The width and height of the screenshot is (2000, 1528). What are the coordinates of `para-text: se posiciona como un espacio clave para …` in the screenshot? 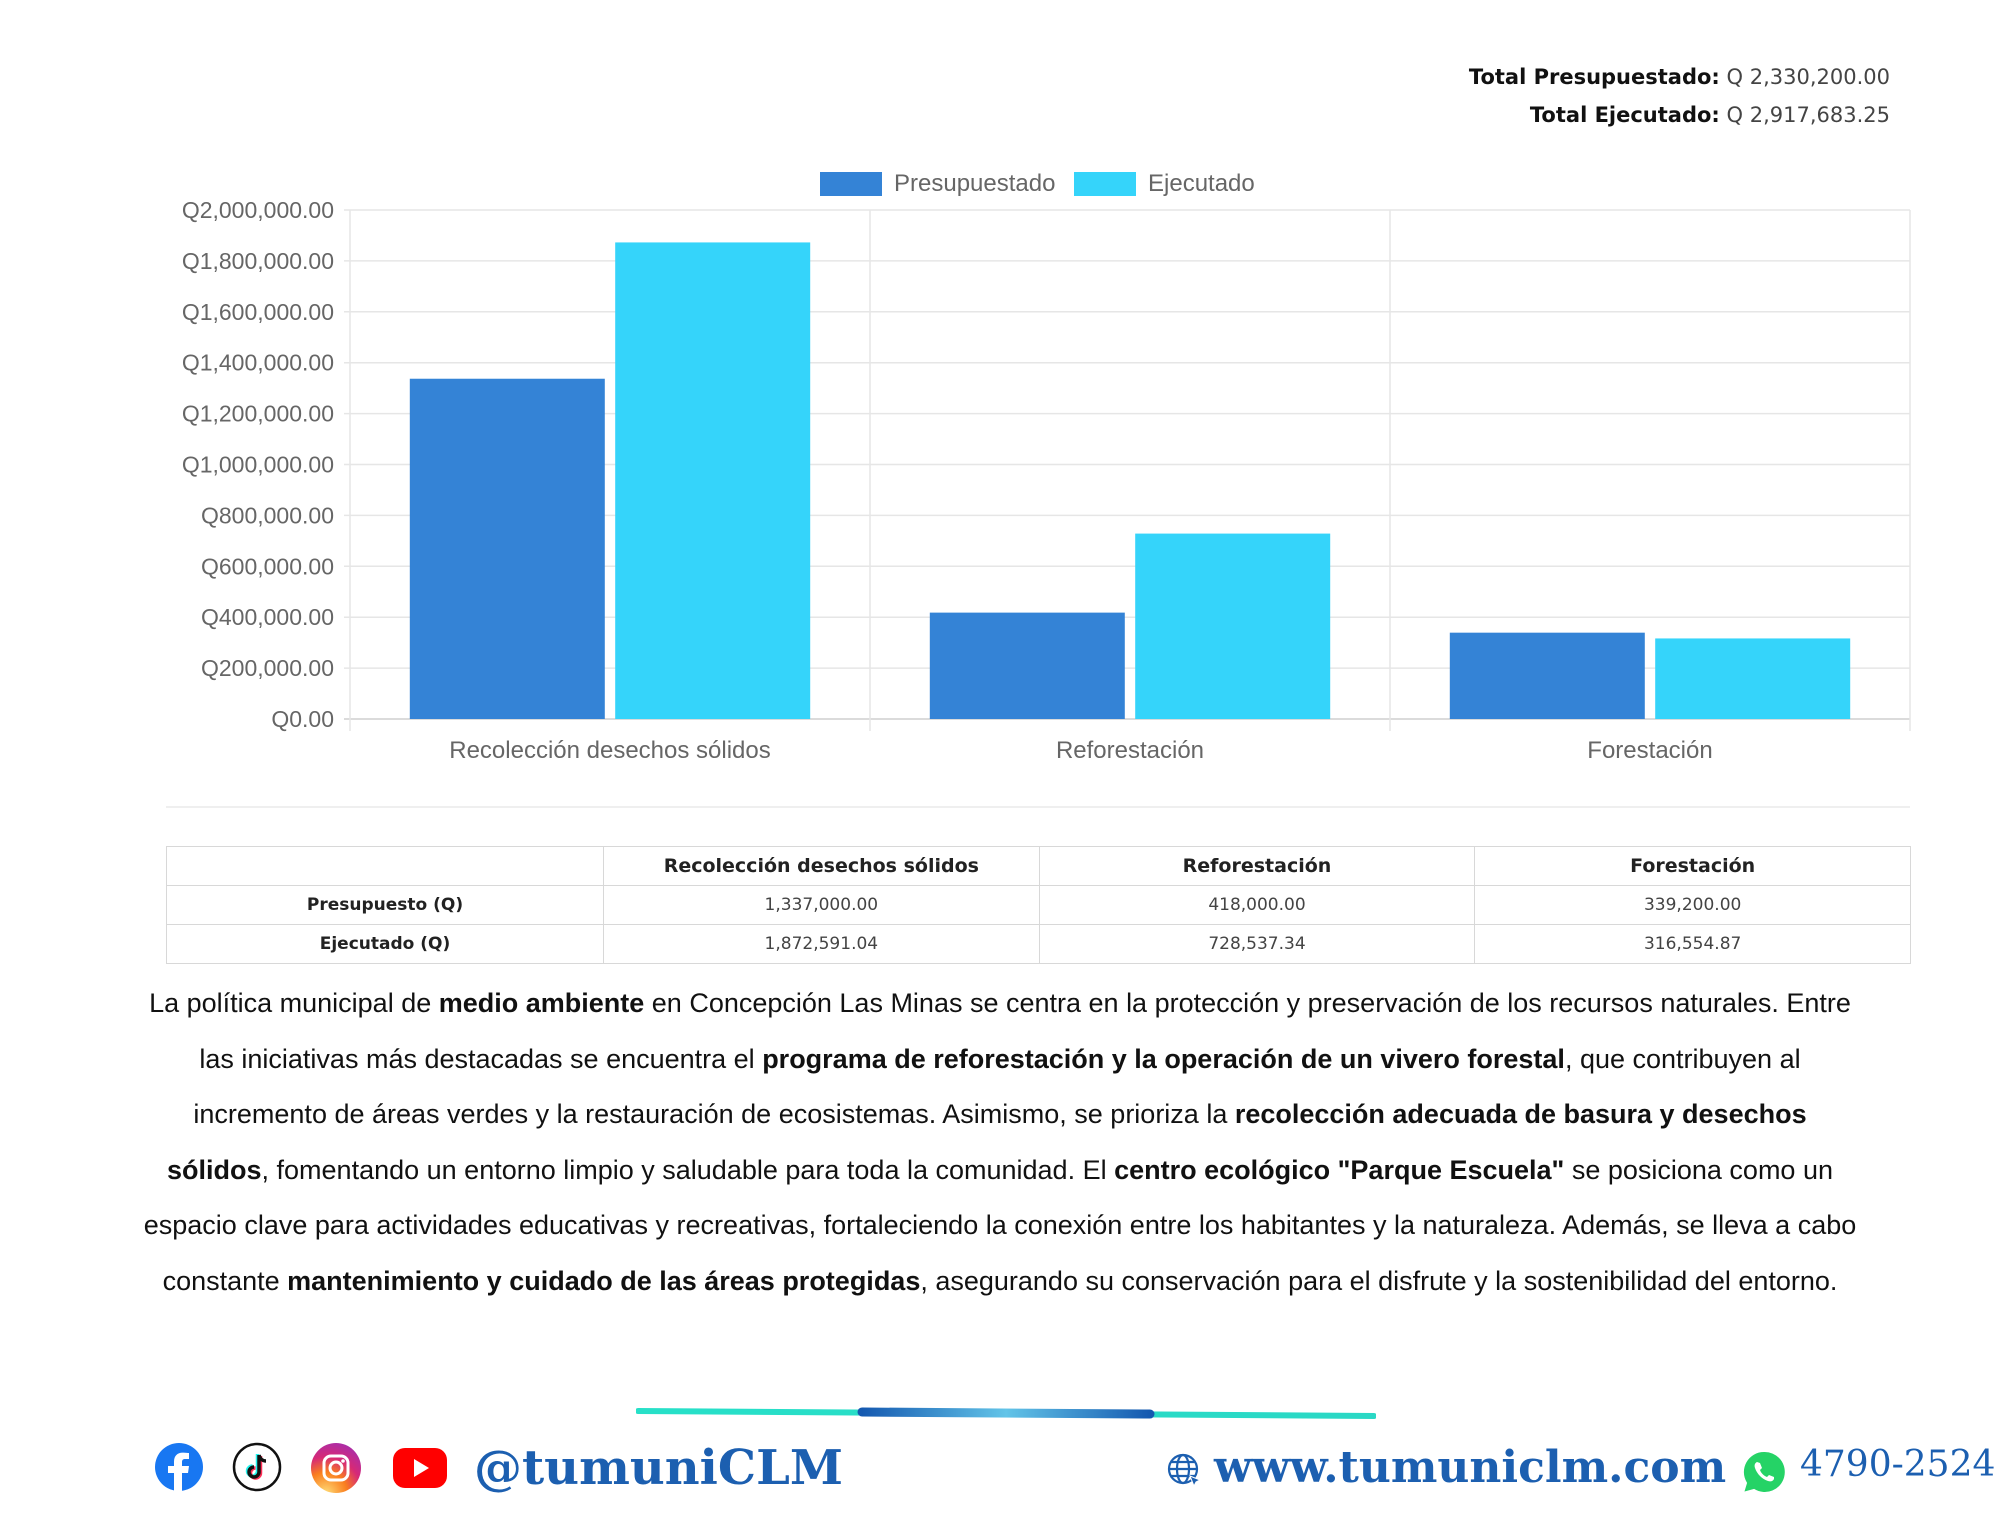 It's located at (1000, 1225).